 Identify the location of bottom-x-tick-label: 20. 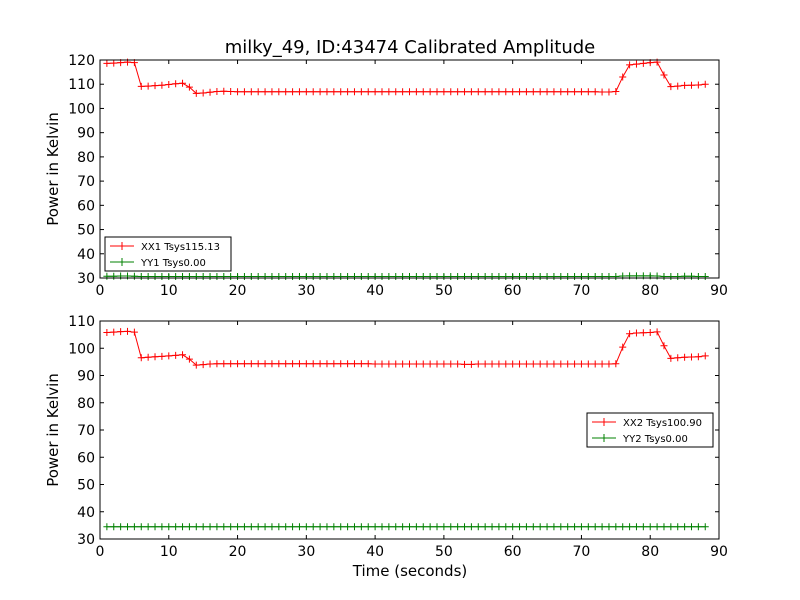
(238, 552).